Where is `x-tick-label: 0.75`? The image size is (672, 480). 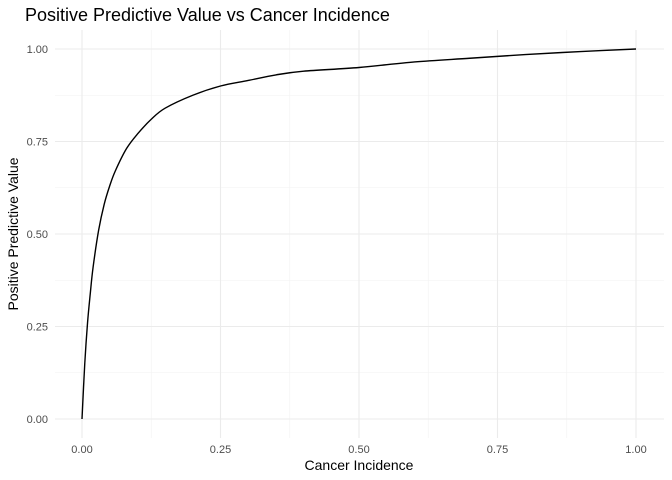
x-tick-label: 0.75 is located at coordinates (497, 450).